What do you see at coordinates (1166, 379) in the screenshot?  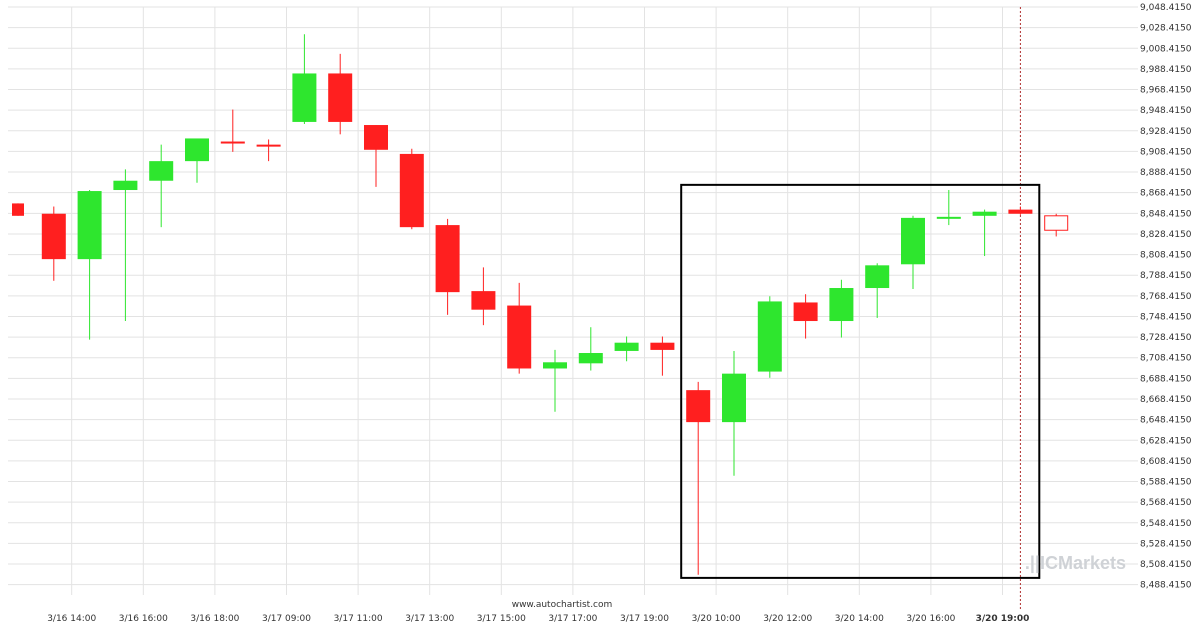 I see `y-tick-label: 8,688.4150` at bounding box center [1166, 379].